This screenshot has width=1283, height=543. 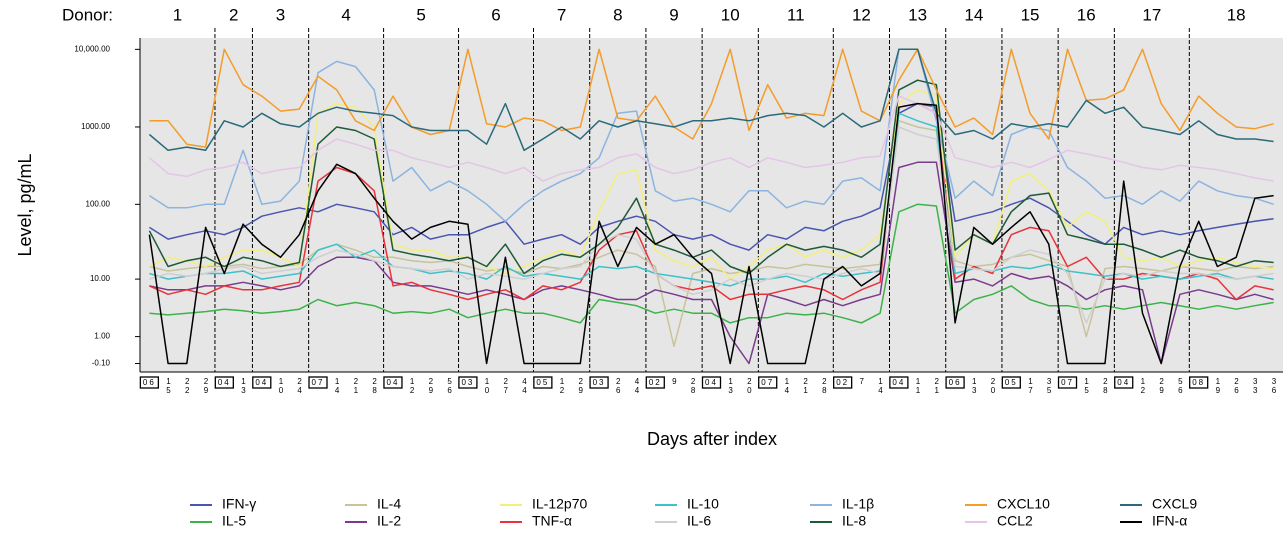 I want to click on x-tick-label: 44, so click(x=524, y=386).